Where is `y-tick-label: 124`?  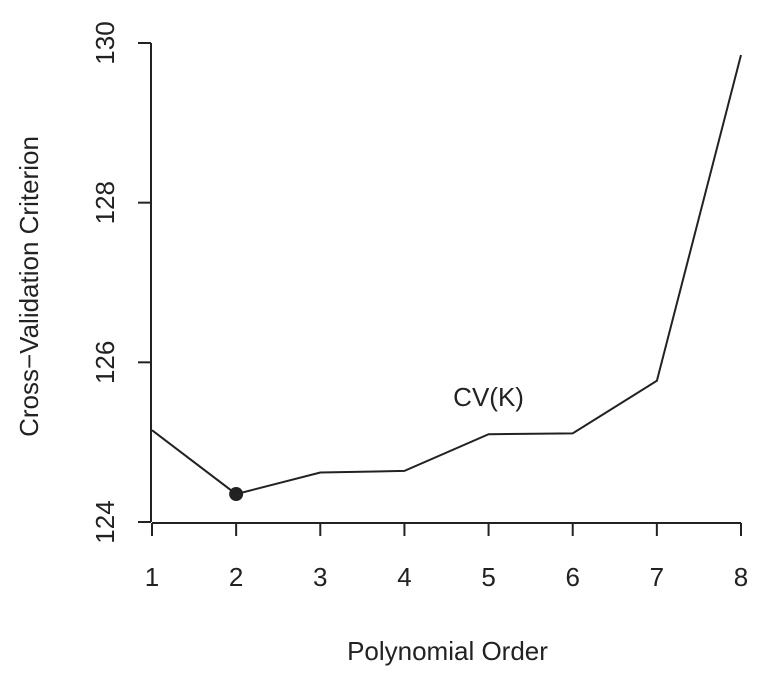 y-tick-label: 124 is located at coordinates (105, 521).